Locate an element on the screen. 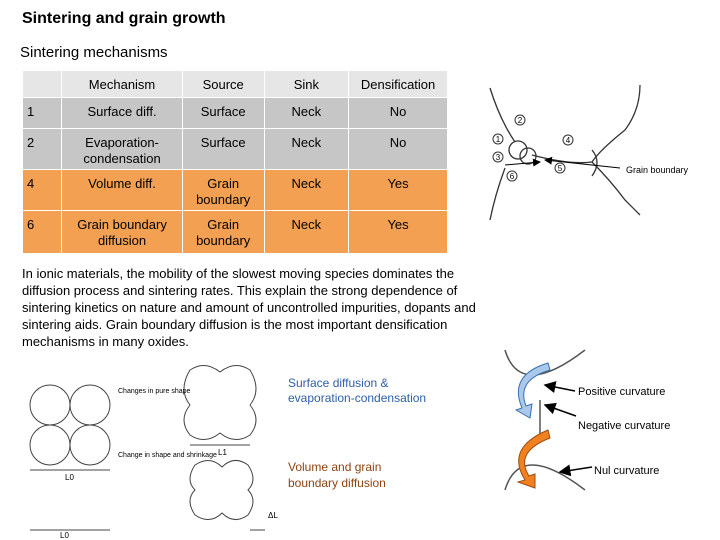  nul-label: Nul curvature is located at coordinates (626, 471).